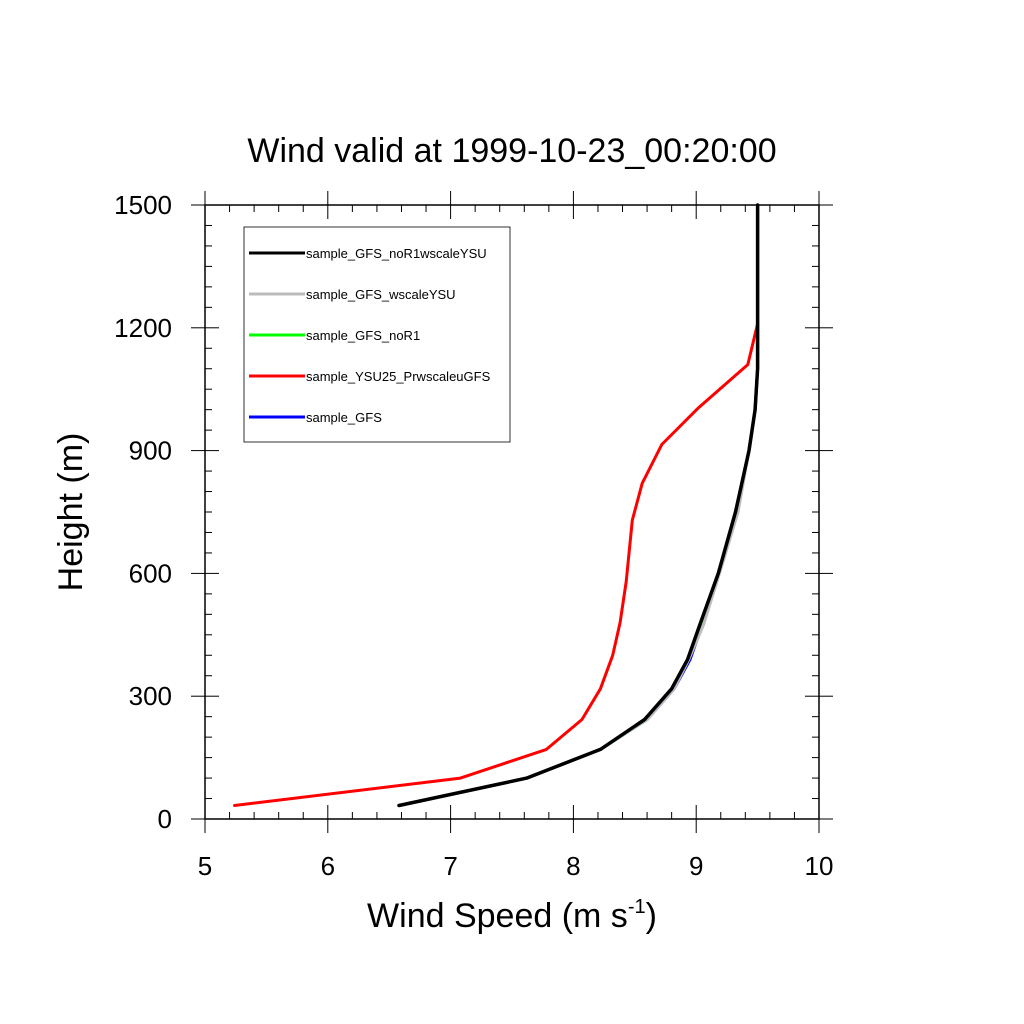 The height and width of the screenshot is (1024, 1024). Describe the element at coordinates (363, 335) in the screenshot. I see `legend-label: sample_GFS_noR1` at that location.